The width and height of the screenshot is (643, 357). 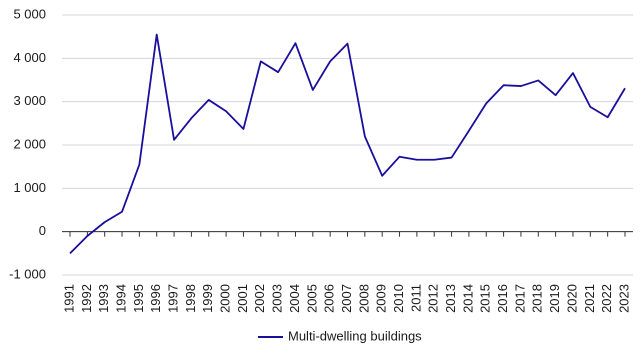 What do you see at coordinates (554, 298) in the screenshot?
I see `x-tick-label: 2019` at bounding box center [554, 298].